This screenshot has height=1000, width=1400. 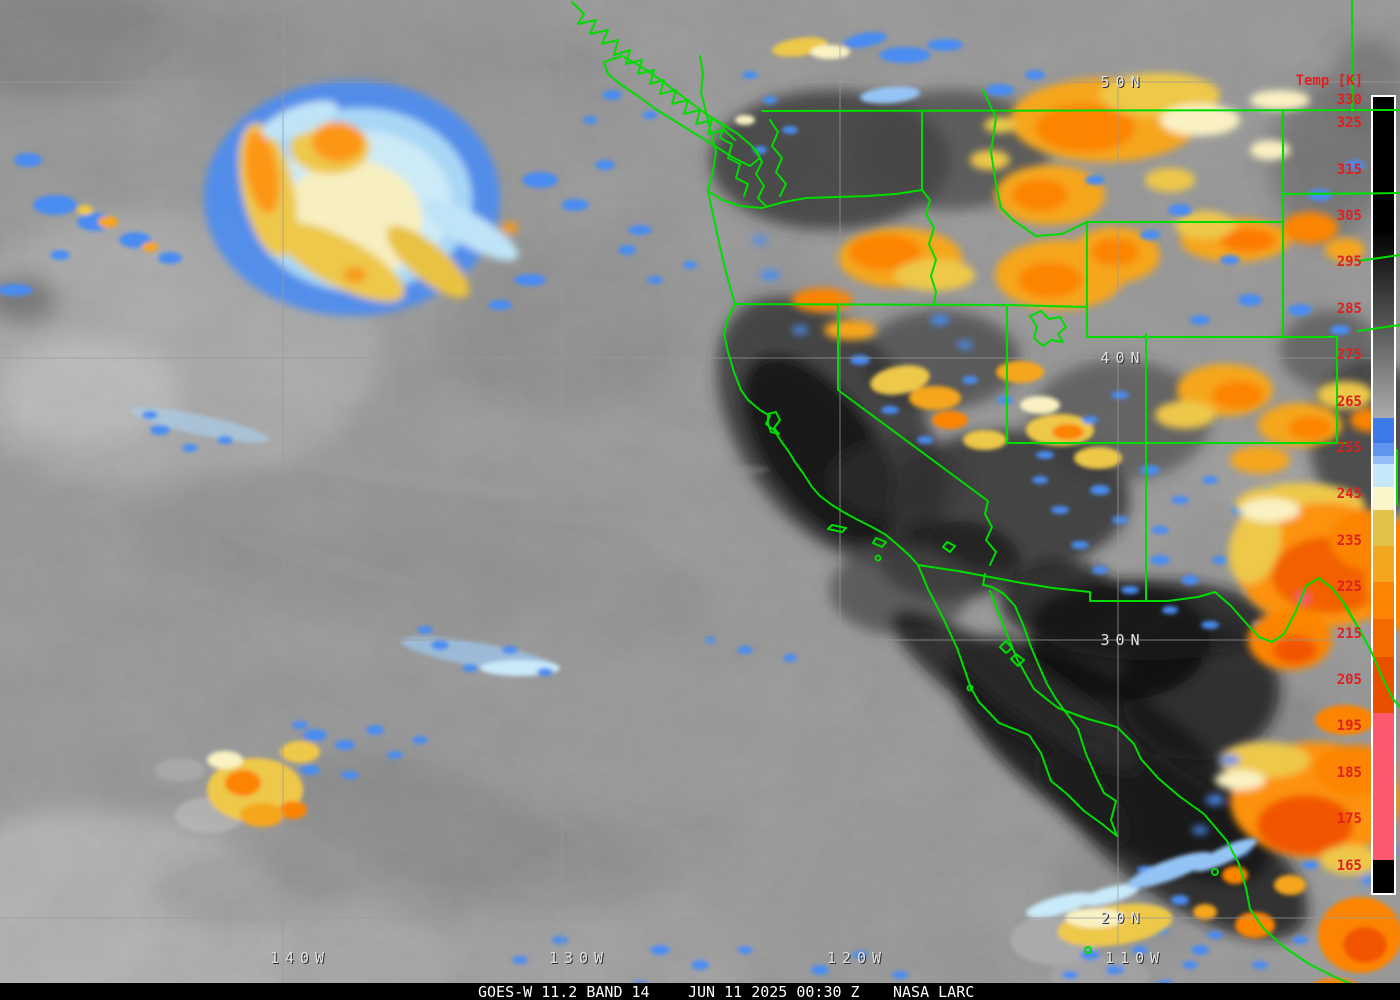 I want to click on product-label: GOES-W 11.2 BAND 14, so click(x=564, y=991).